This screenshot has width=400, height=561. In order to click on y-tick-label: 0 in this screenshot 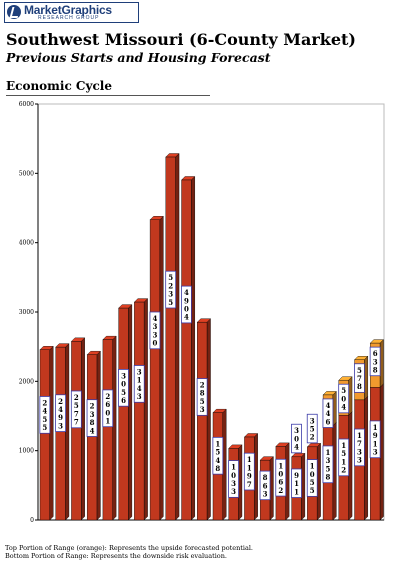, I will do `click(32, 520)`.